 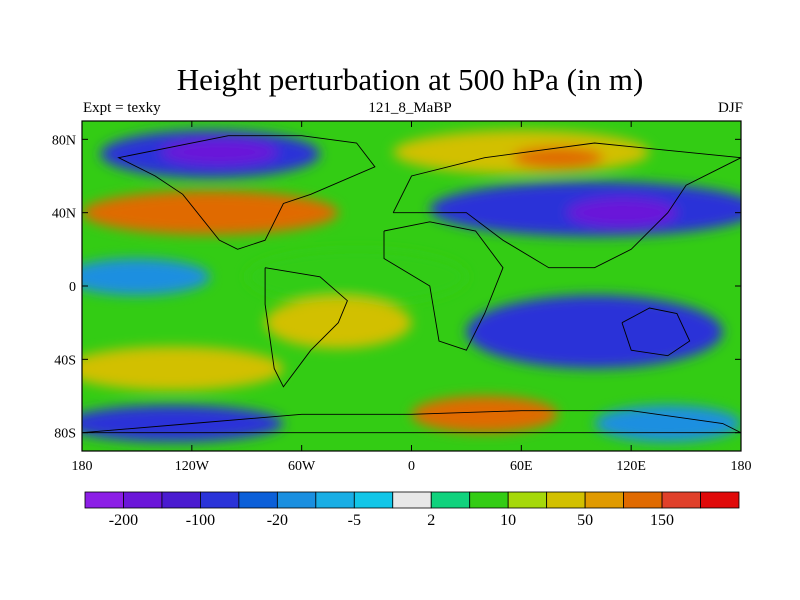 What do you see at coordinates (558, 157) in the screenshot?
I see `field-orange-siberia-75n` at bounding box center [558, 157].